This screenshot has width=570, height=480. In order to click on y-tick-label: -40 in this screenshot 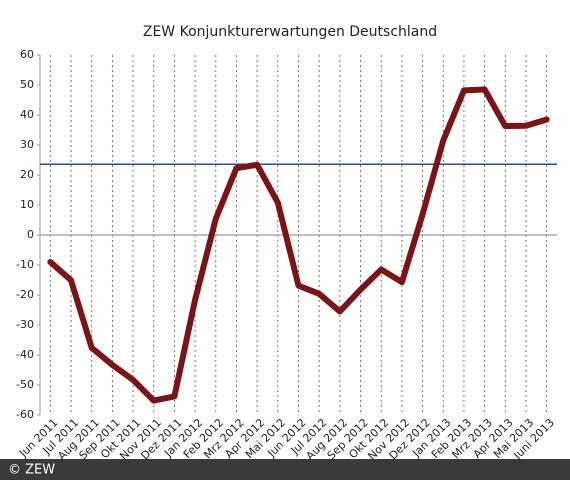, I will do `click(25, 354)`.